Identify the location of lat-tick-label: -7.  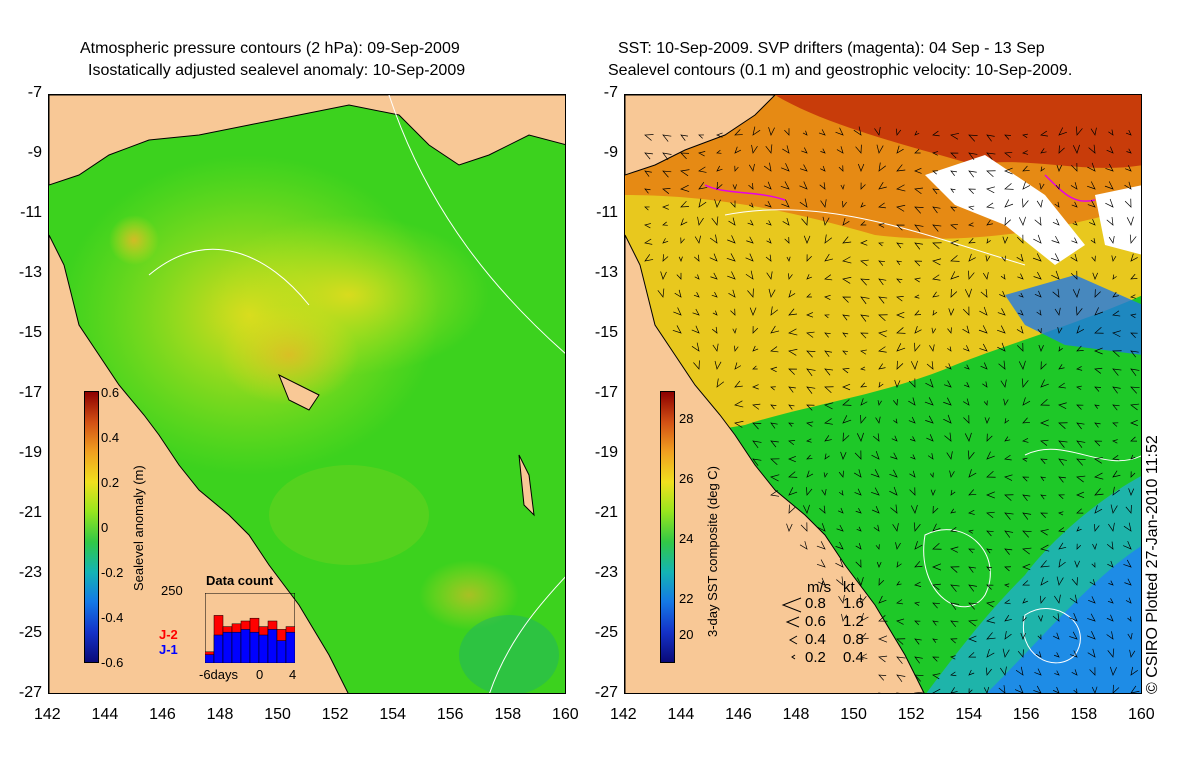
(34, 92).